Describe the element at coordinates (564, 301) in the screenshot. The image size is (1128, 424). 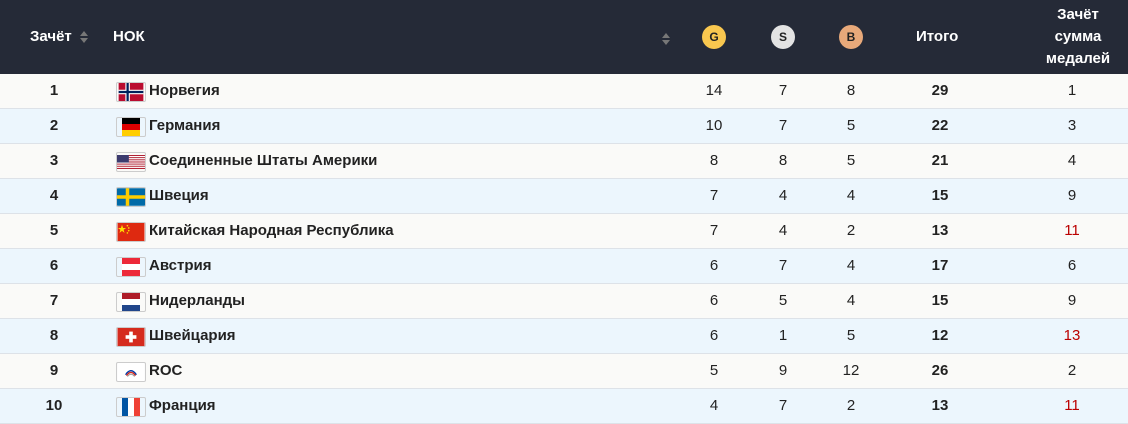
I see `table-row: 7 Нидерланды 6 5 4 15 9` at that location.